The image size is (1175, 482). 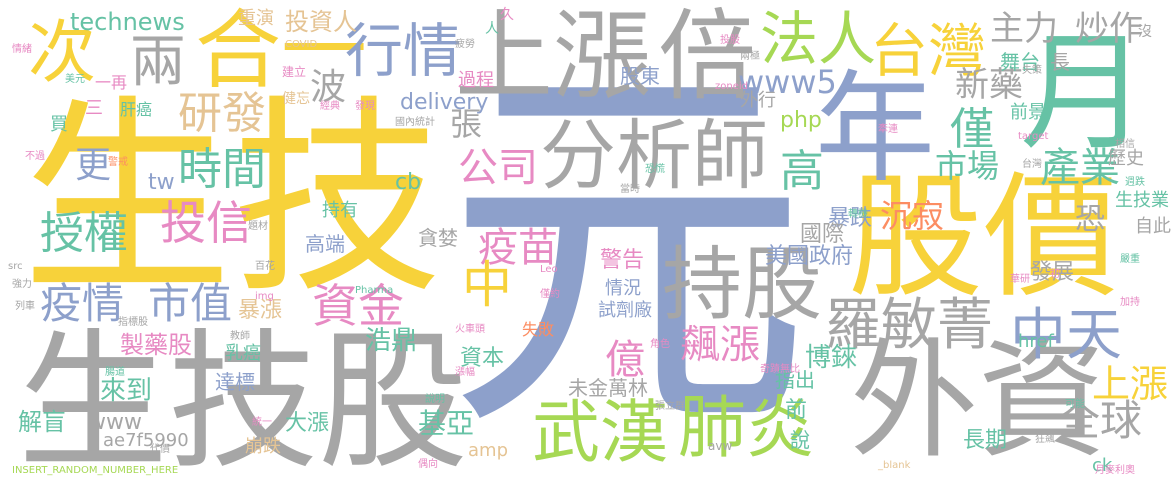 What do you see at coordinates (654, 155) in the screenshot?
I see `word: 分析師` at bounding box center [654, 155].